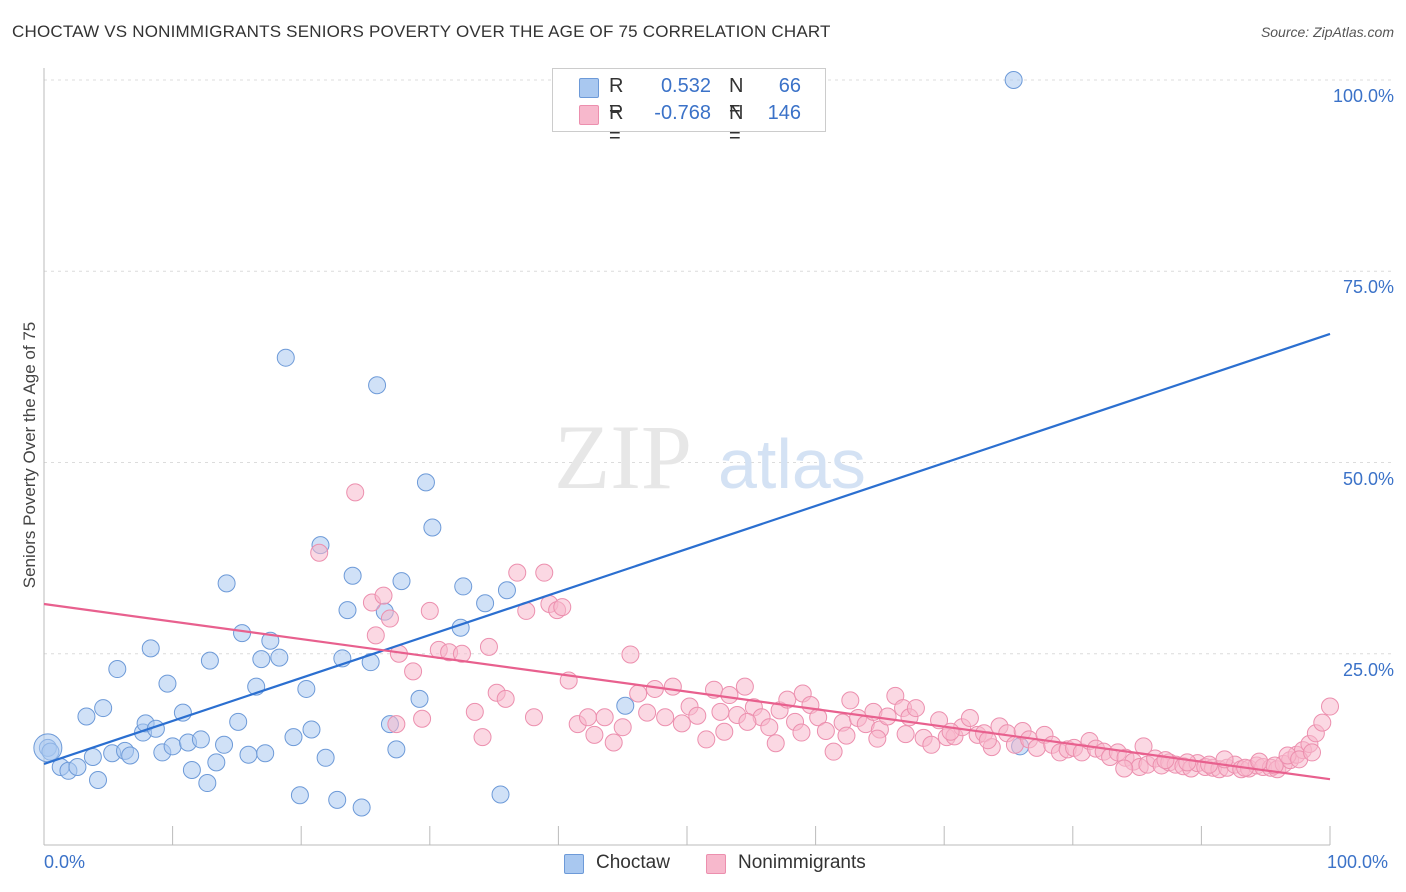 Image resolution: width=1406 pixels, height=892 pixels. Describe the element at coordinates (703, 865) in the screenshot. I see `series-legend: Choctaw Nonimmigrants` at that location.